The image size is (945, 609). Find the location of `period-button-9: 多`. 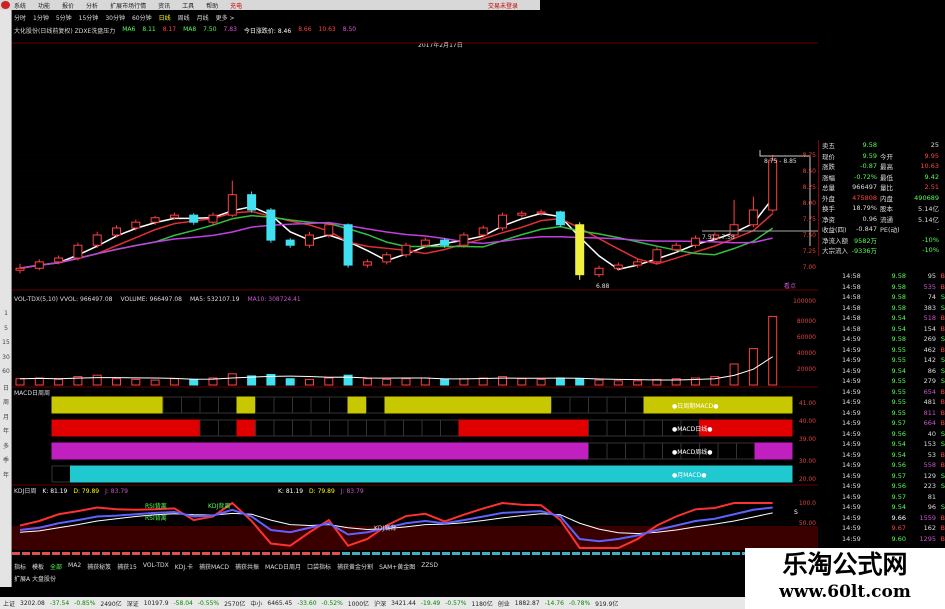

period-button-9: 多 is located at coordinates (5, 446).